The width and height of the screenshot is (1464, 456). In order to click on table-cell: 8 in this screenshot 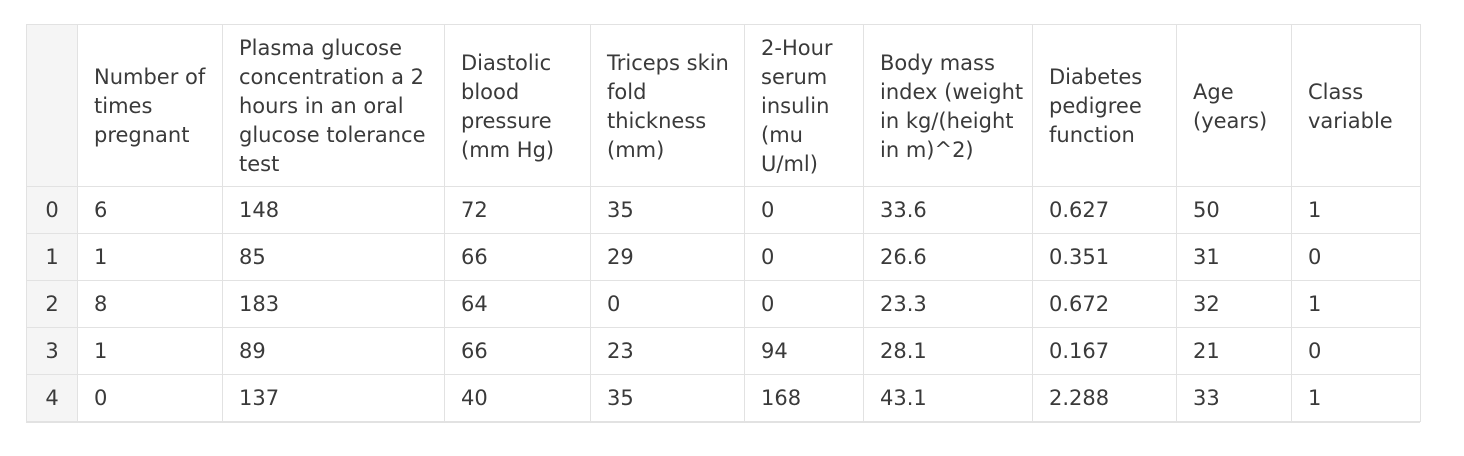, I will do `click(150, 304)`.